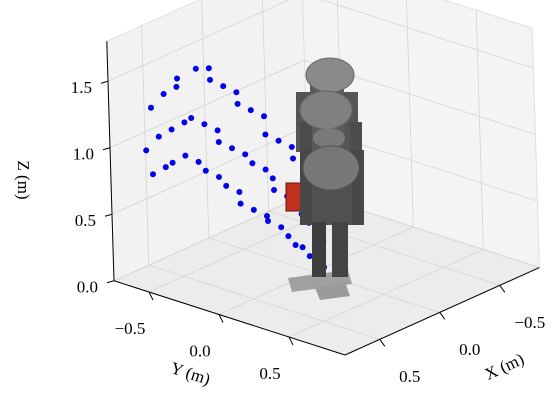 The height and width of the screenshot is (405, 559). I want to click on y-tick-label: −0.5, so click(130, 328).